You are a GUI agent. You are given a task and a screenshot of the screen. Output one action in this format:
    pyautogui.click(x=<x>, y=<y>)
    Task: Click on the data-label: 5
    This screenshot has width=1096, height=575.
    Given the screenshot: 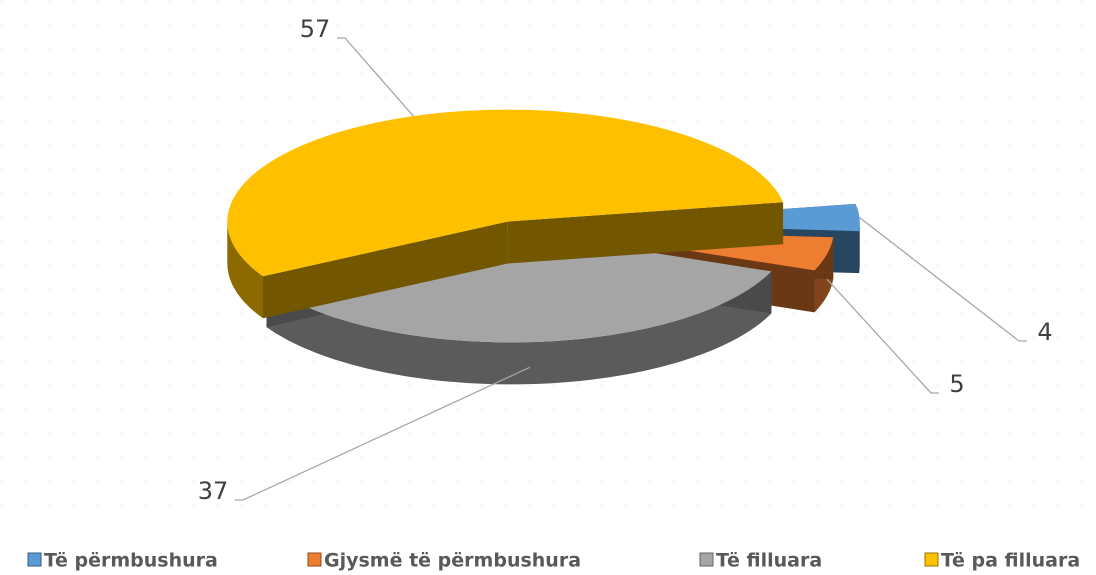 What is the action you would take?
    pyautogui.click(x=956, y=384)
    